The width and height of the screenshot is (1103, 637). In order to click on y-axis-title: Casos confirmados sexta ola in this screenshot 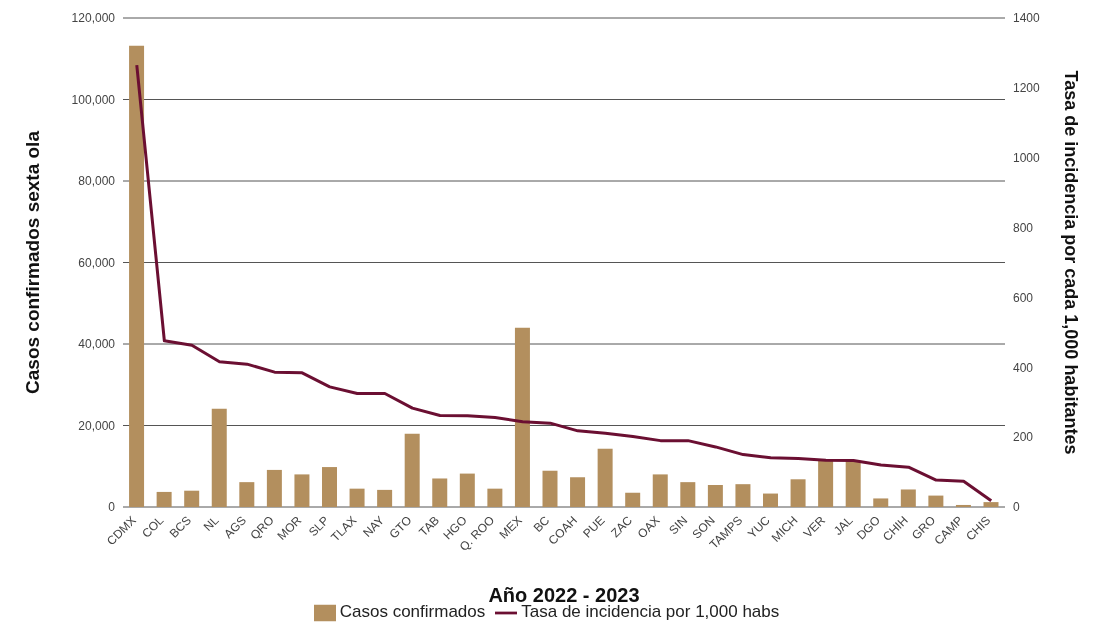, I will do `click(32, 262)`.